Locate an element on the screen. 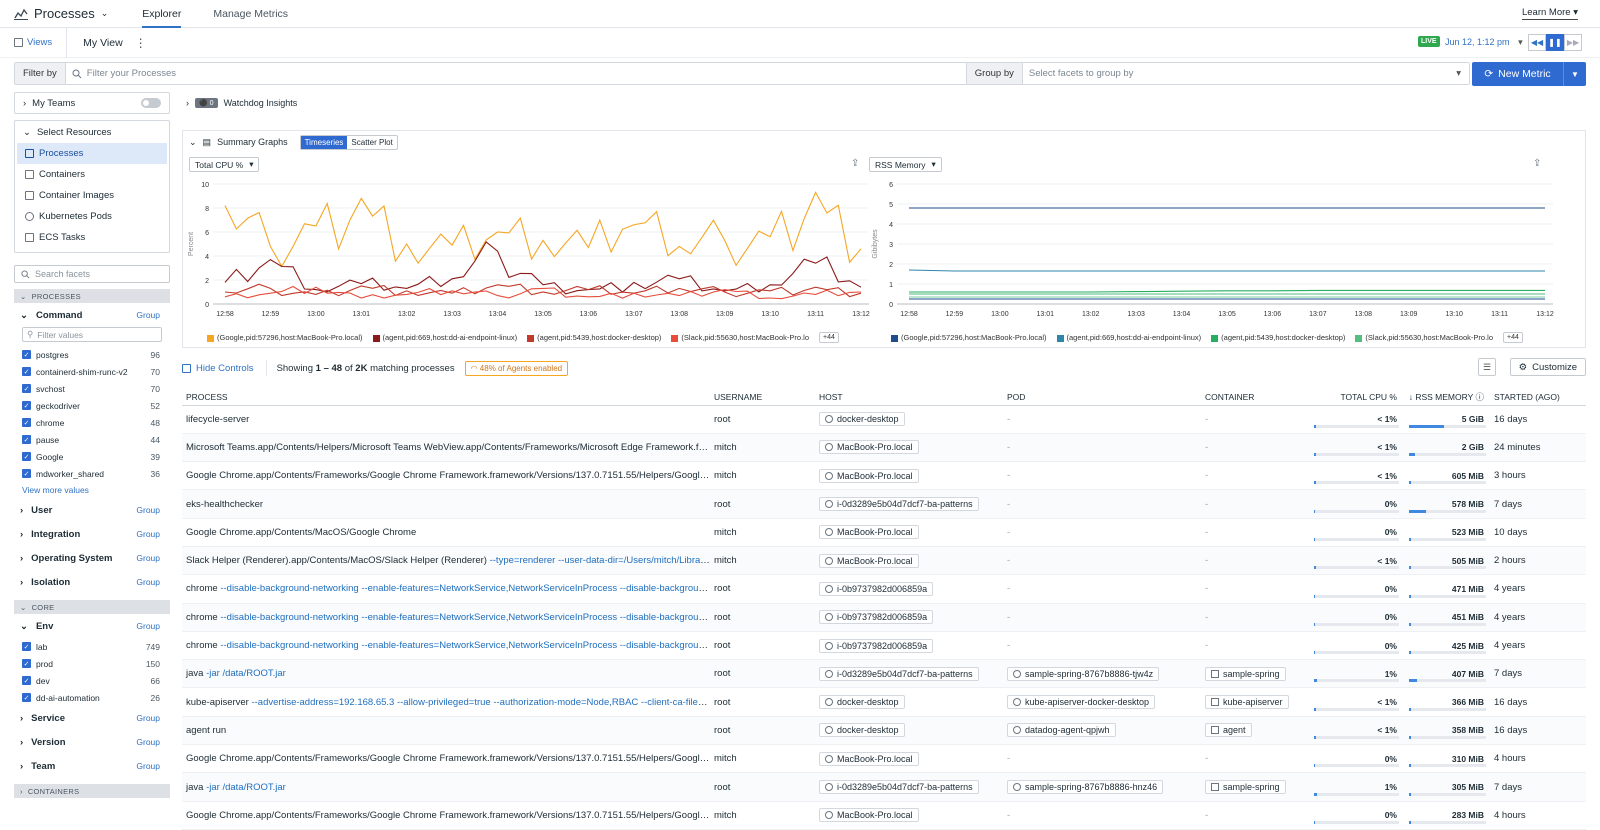 This screenshot has height=830, width=1600. memory-metric-select: RSS Memory ▾ is located at coordinates (905, 164).